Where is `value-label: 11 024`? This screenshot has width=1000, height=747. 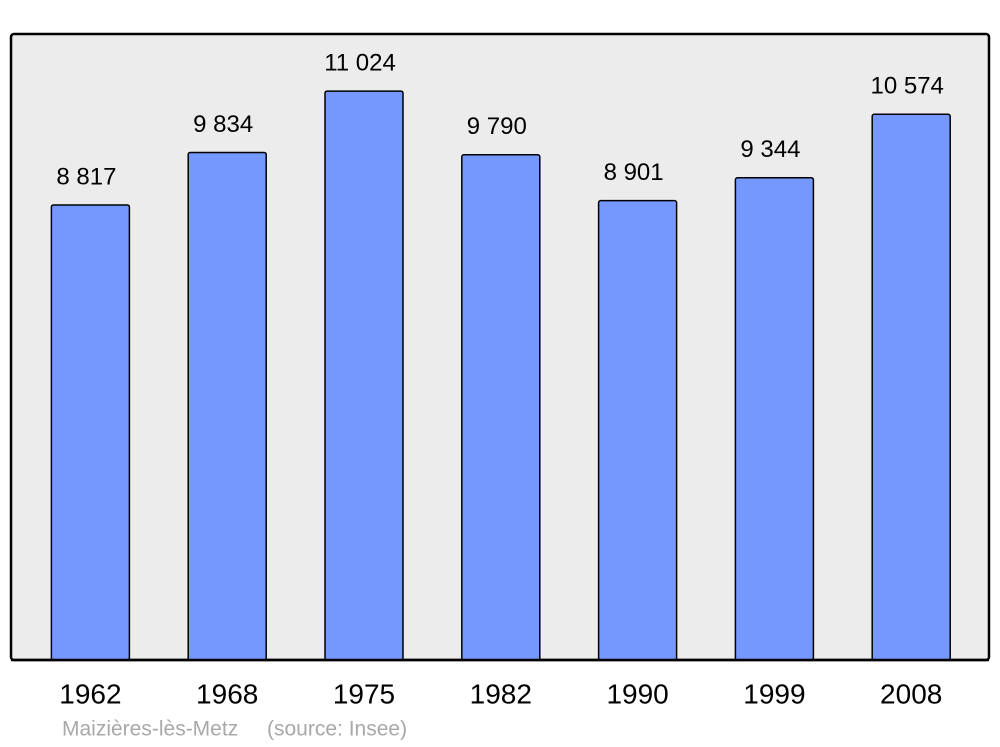 value-label: 11 024 is located at coordinates (360, 62).